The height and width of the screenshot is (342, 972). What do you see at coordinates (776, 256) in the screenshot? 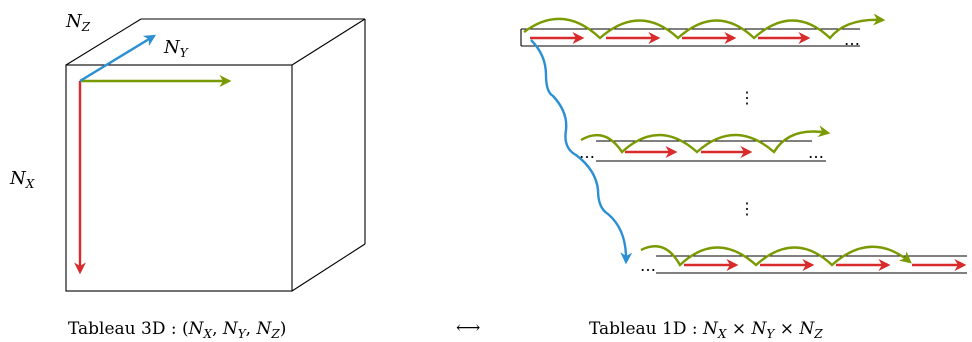
I see `row3-green-hops` at bounding box center [776, 256].